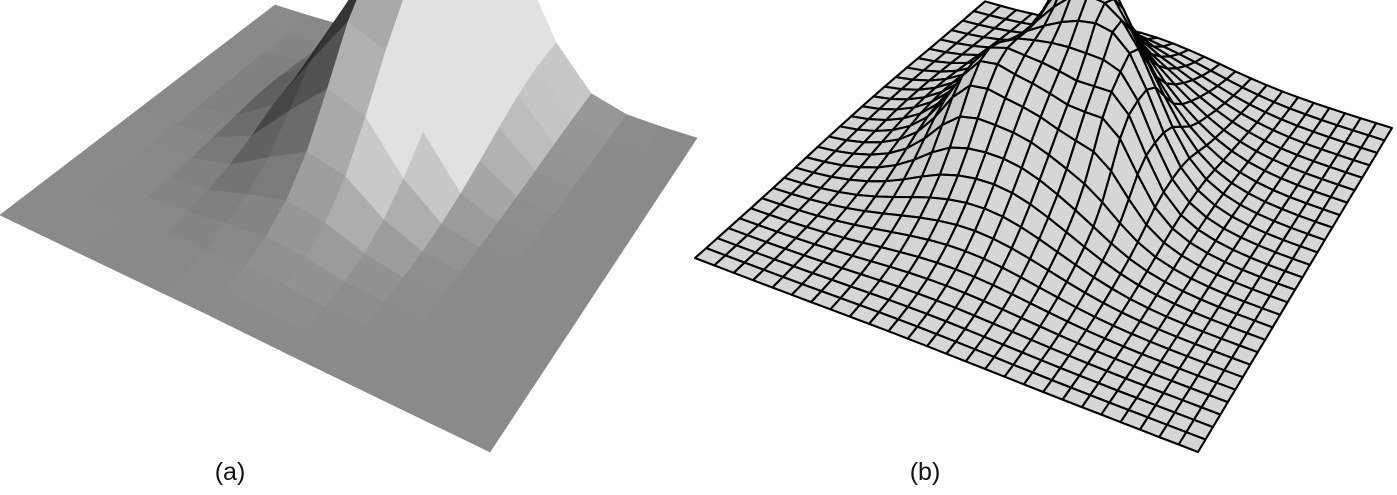 The width and height of the screenshot is (1397, 495). What do you see at coordinates (925, 472) in the screenshot?
I see `panel-b-caption: (b)` at bounding box center [925, 472].